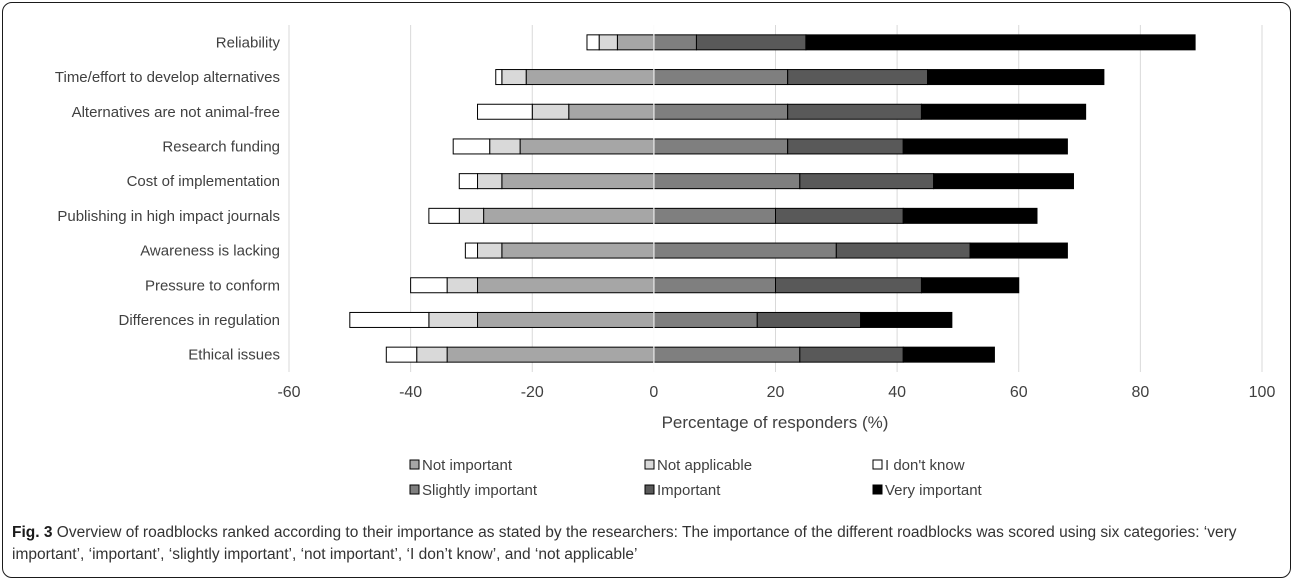  I want to click on x-tick-label: 80, so click(1140, 392).